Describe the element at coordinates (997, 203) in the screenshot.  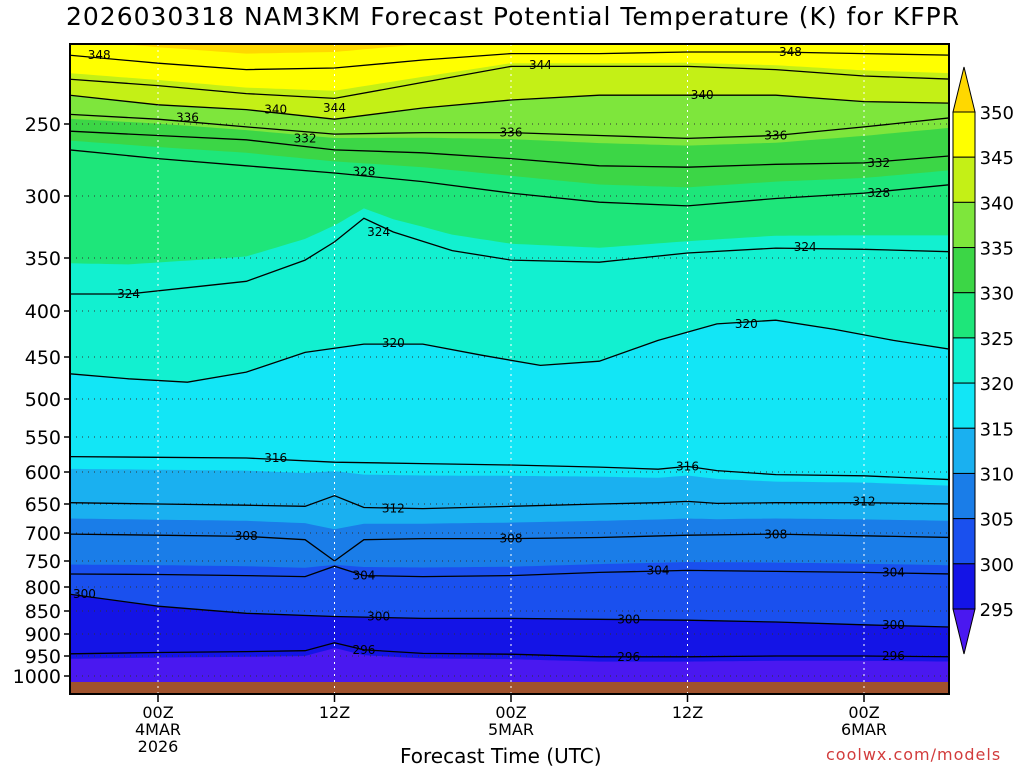
I see `colorbar-label-340: 340` at that location.